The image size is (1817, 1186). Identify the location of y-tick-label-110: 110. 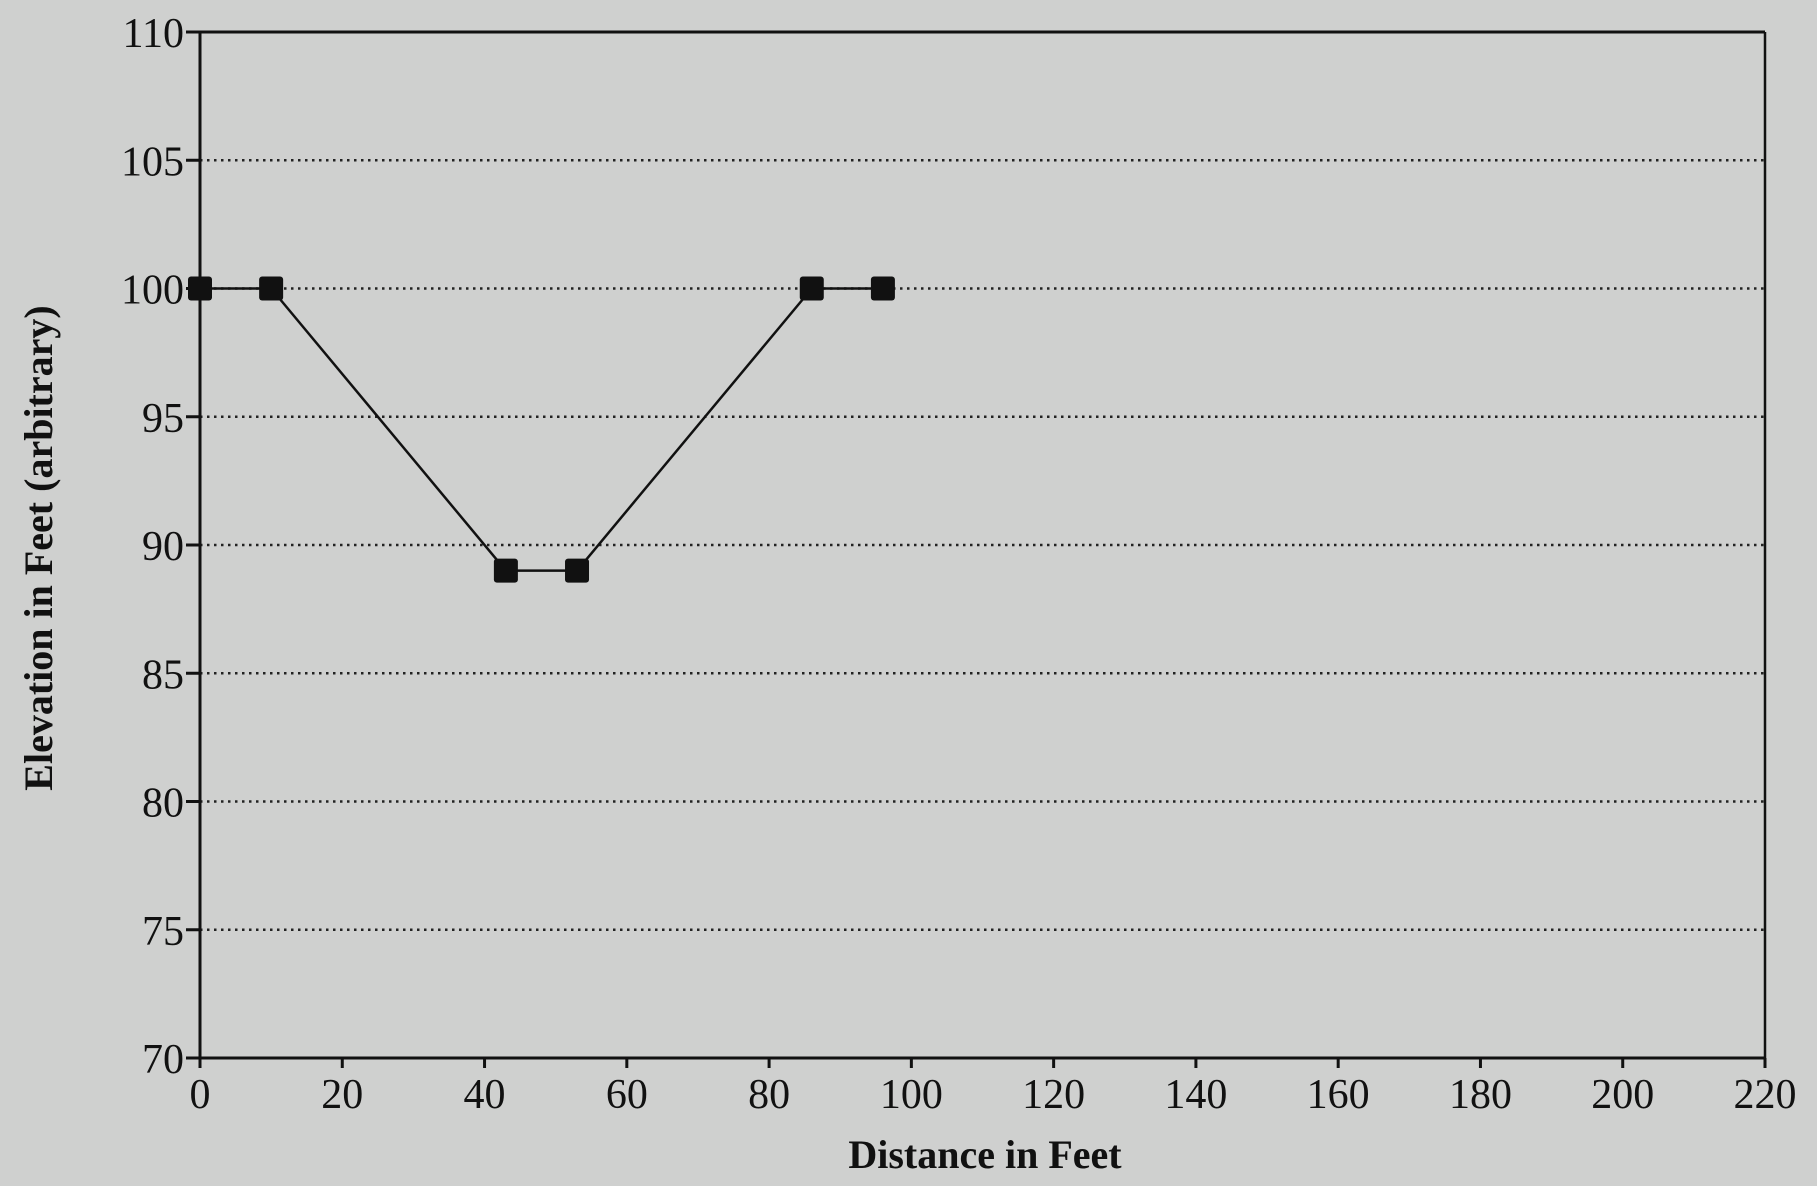
(153, 34).